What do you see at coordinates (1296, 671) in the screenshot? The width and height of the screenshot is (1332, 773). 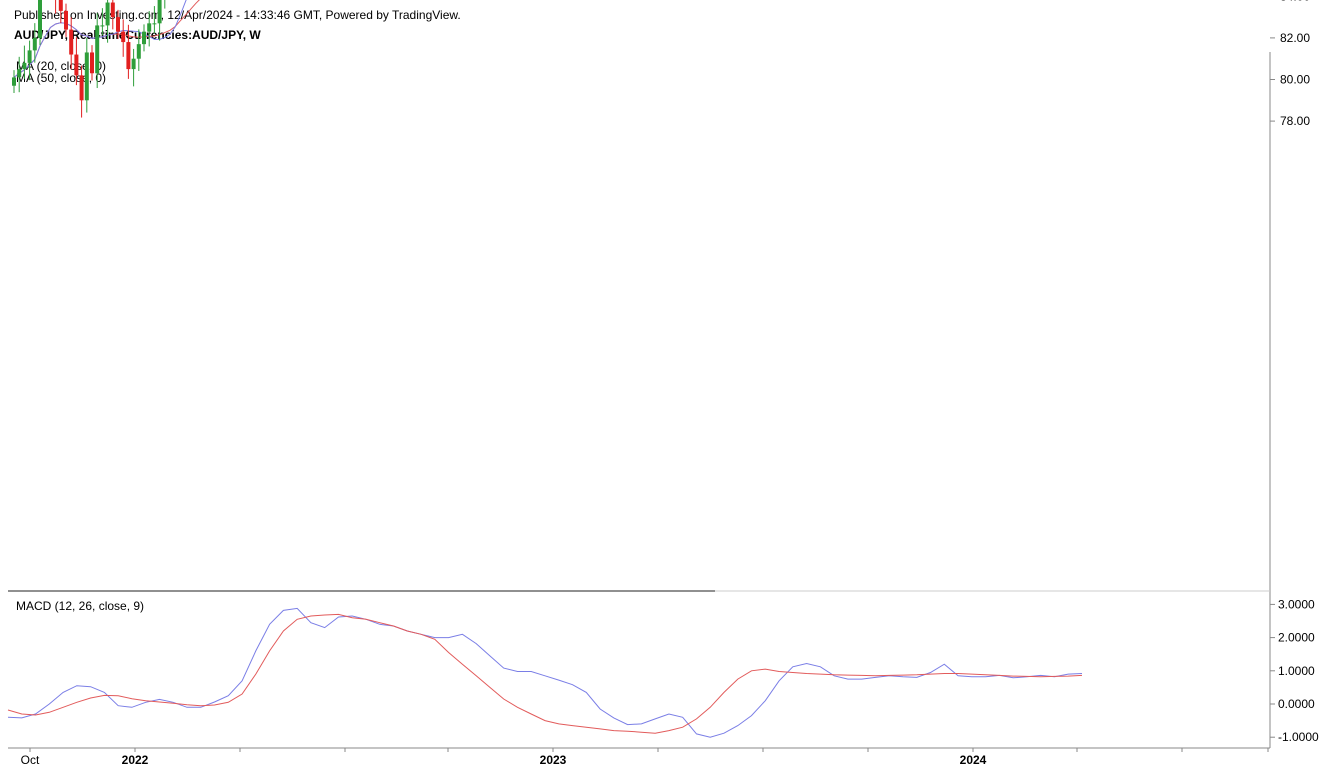 I see `macd-tick-label: 1.0000` at bounding box center [1296, 671].